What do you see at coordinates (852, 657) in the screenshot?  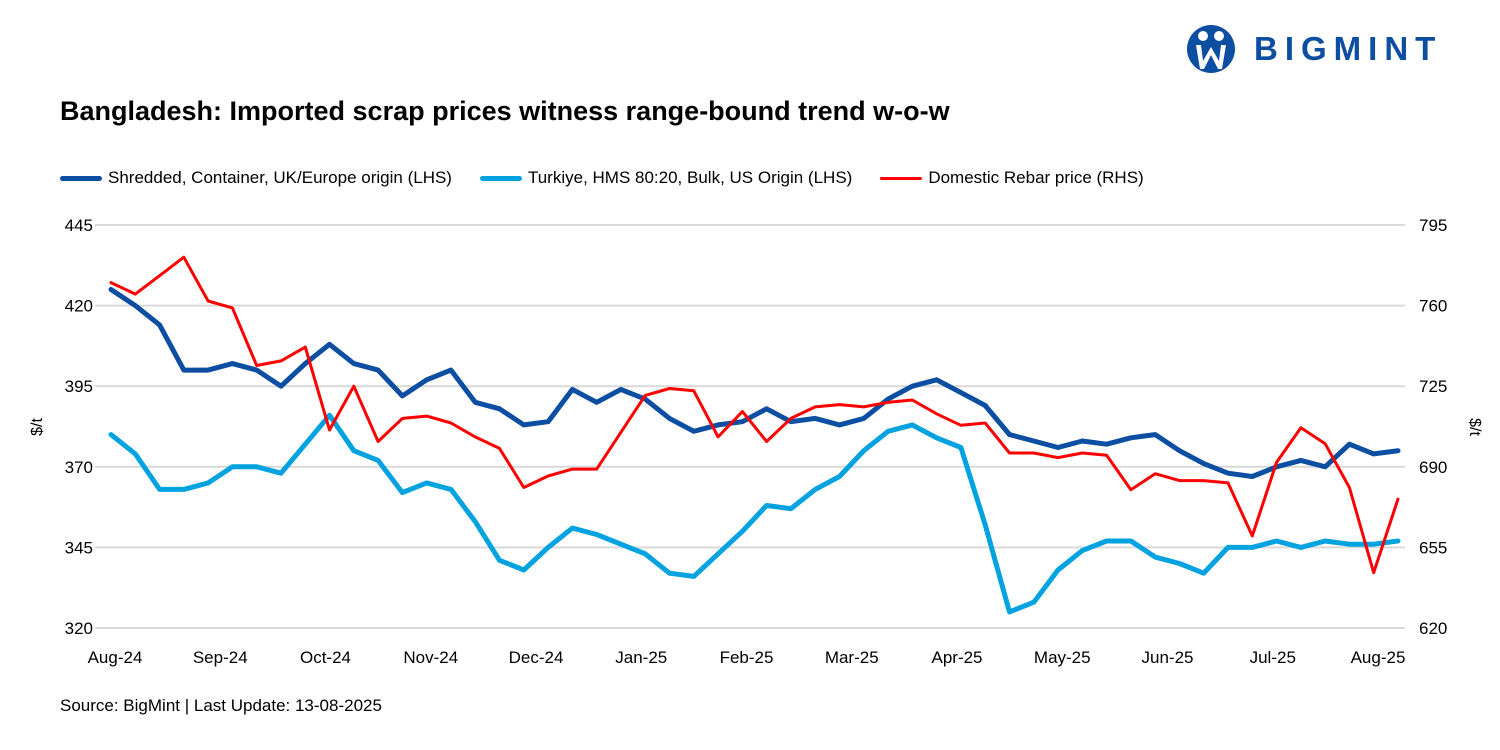 I see `x-tick-label: Mar-25` at bounding box center [852, 657].